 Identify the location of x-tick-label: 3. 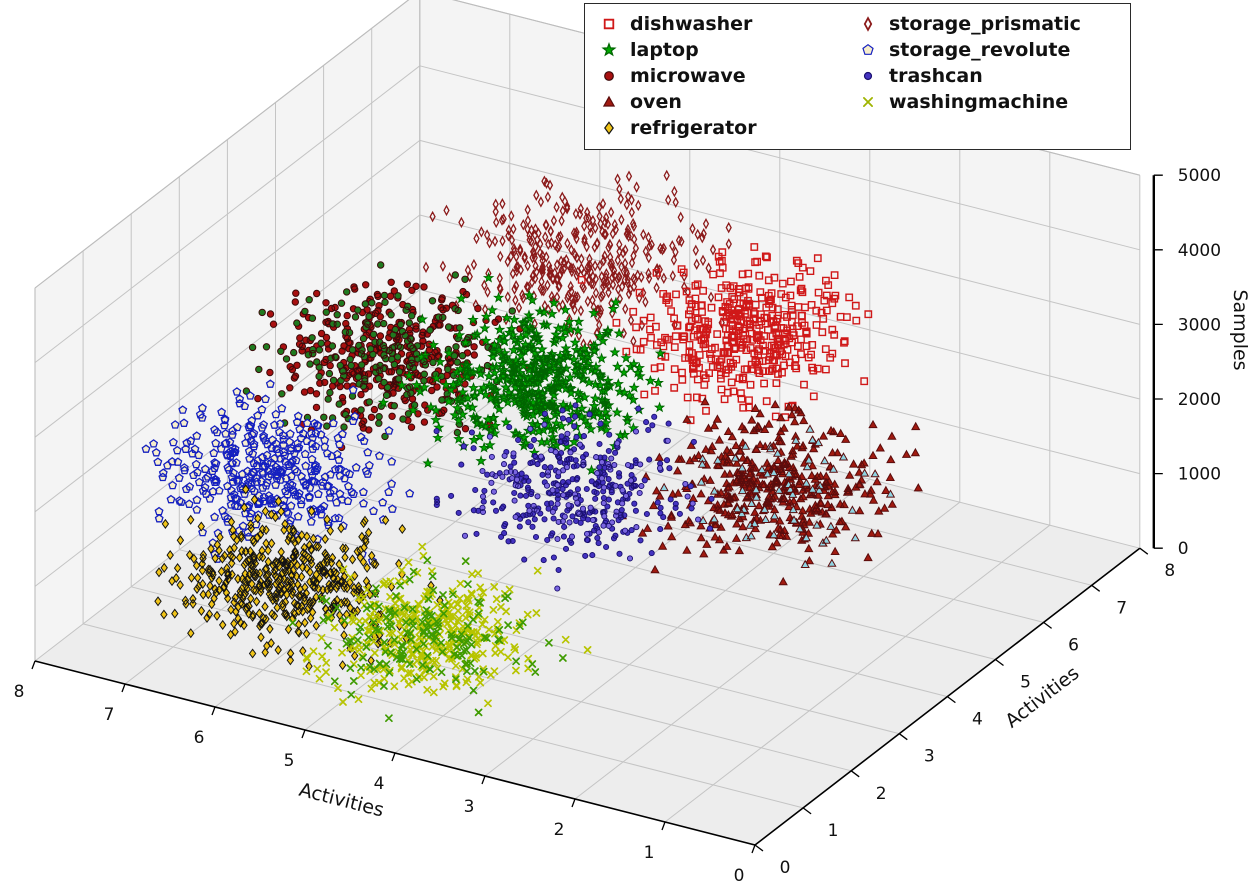
(469, 807).